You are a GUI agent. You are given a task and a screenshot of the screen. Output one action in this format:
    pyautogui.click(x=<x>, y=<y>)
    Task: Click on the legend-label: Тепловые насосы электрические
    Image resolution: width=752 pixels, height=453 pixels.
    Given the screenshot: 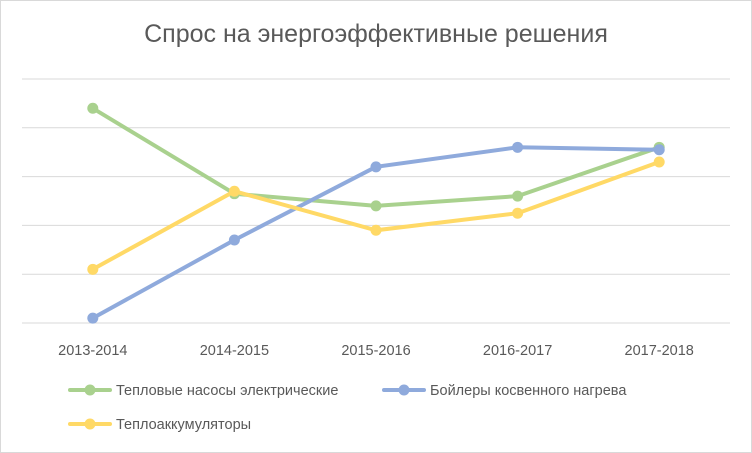 What is the action you would take?
    pyautogui.click(x=227, y=391)
    